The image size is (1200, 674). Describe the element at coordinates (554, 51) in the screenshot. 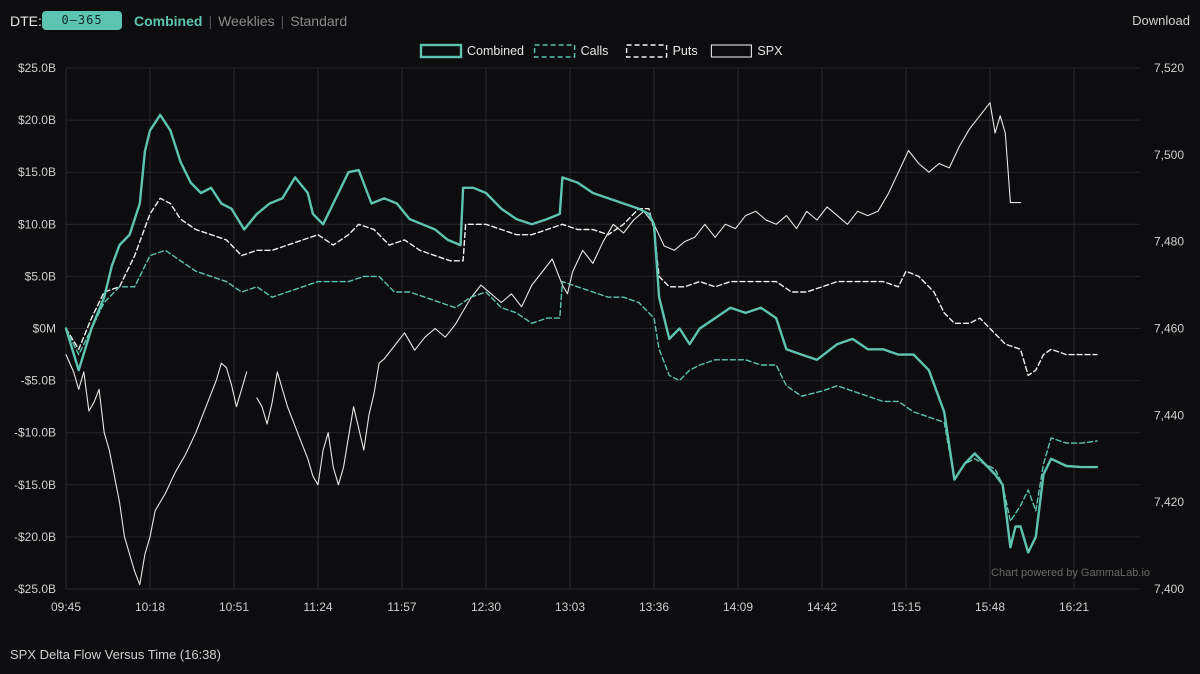

I see `legend-swatch-calls` at that location.